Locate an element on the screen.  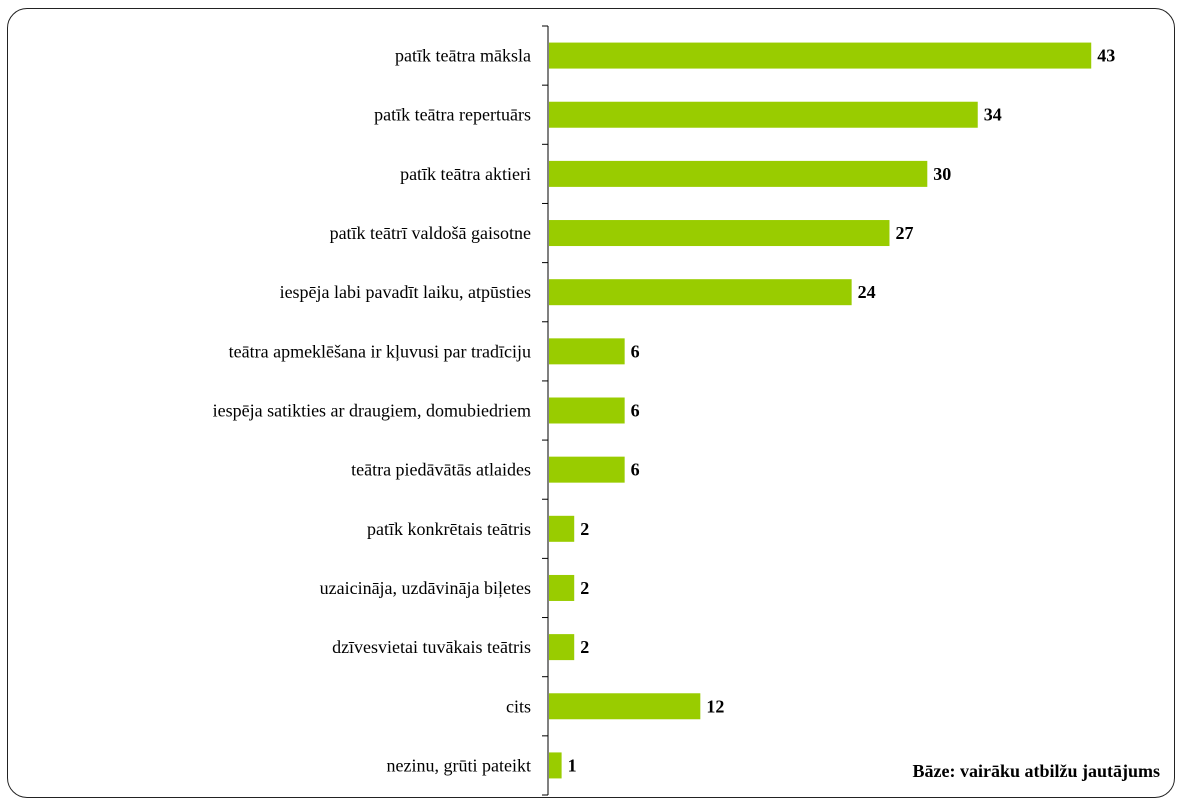
category-label: cits is located at coordinates (518, 706).